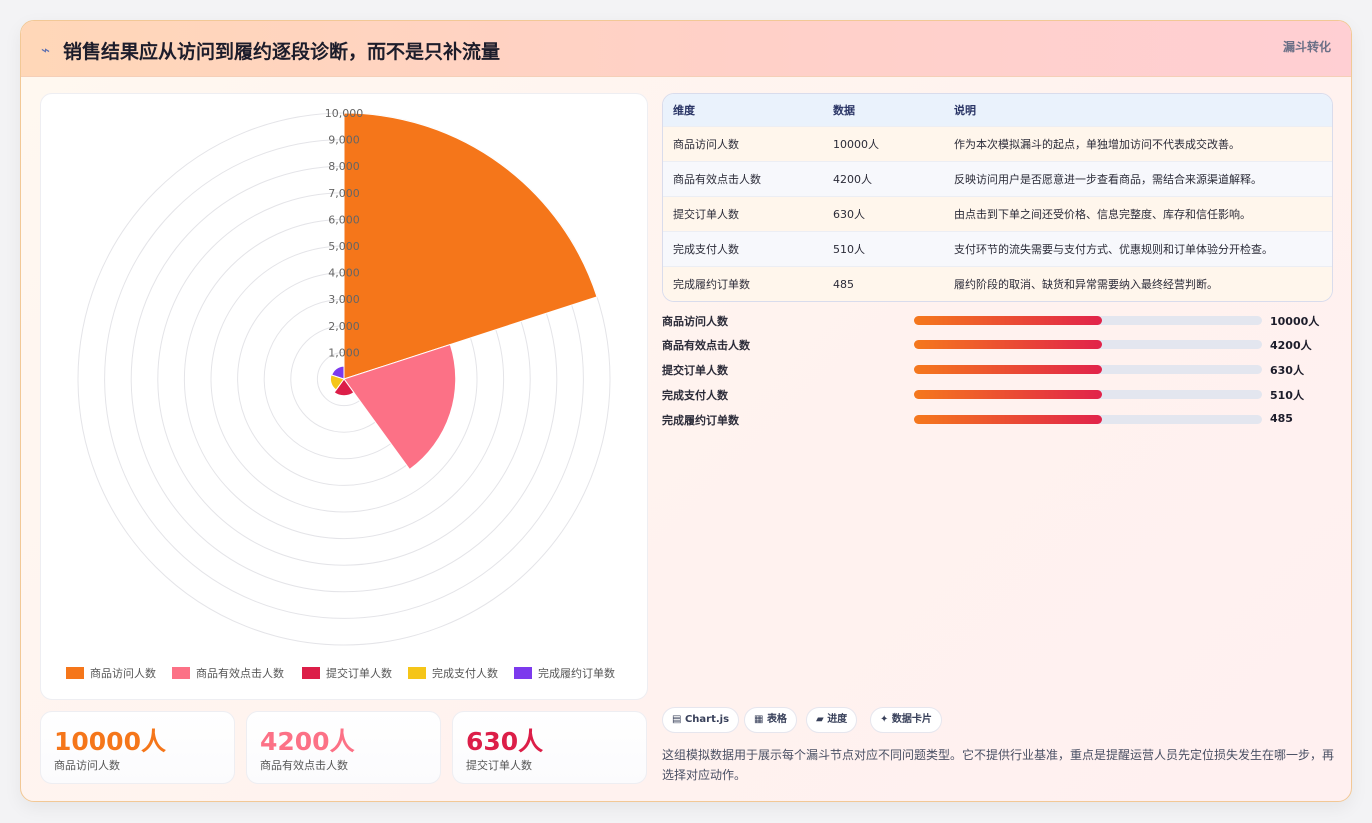 This screenshot has height=823, width=1372. I want to click on stat-value: 4200人, so click(307, 741).